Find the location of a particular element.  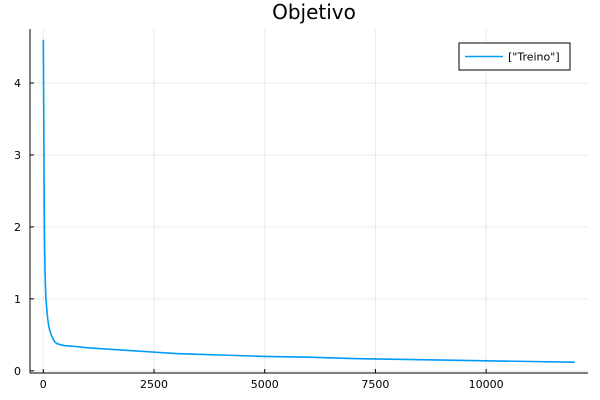

x-tick-label: 10000 is located at coordinates (486, 384).